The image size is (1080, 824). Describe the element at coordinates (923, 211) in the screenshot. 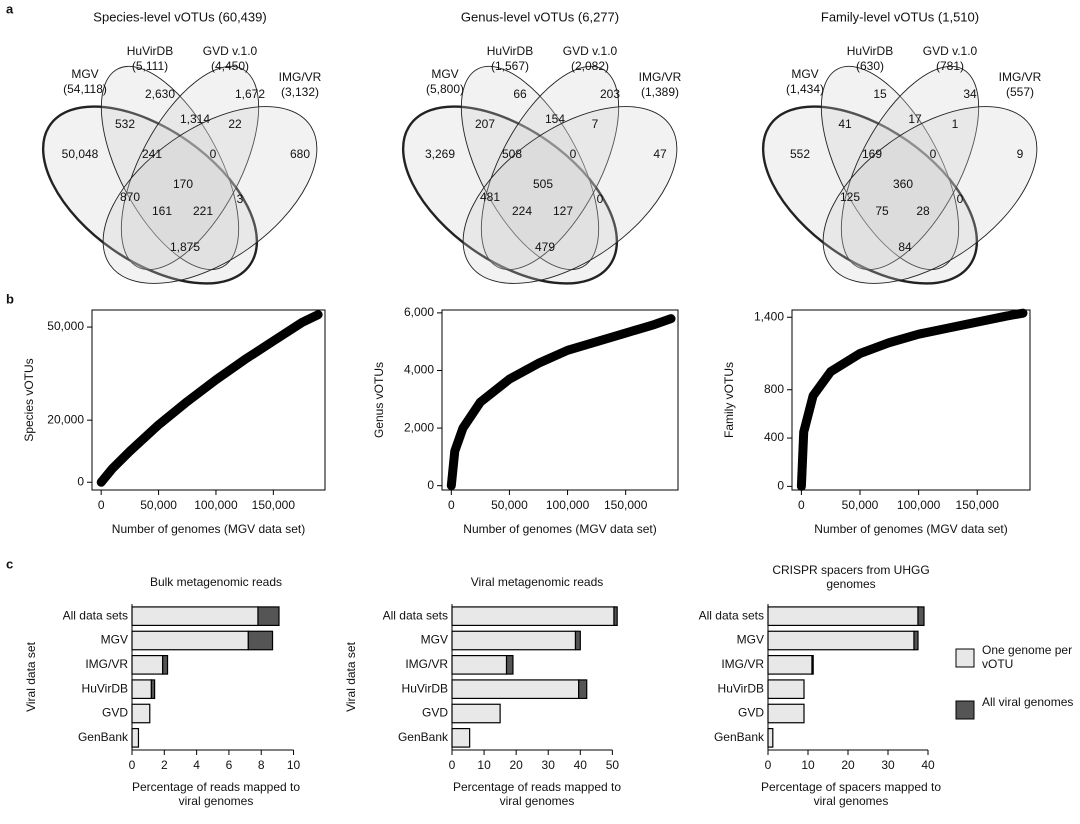

I see `region-label: 28` at that location.